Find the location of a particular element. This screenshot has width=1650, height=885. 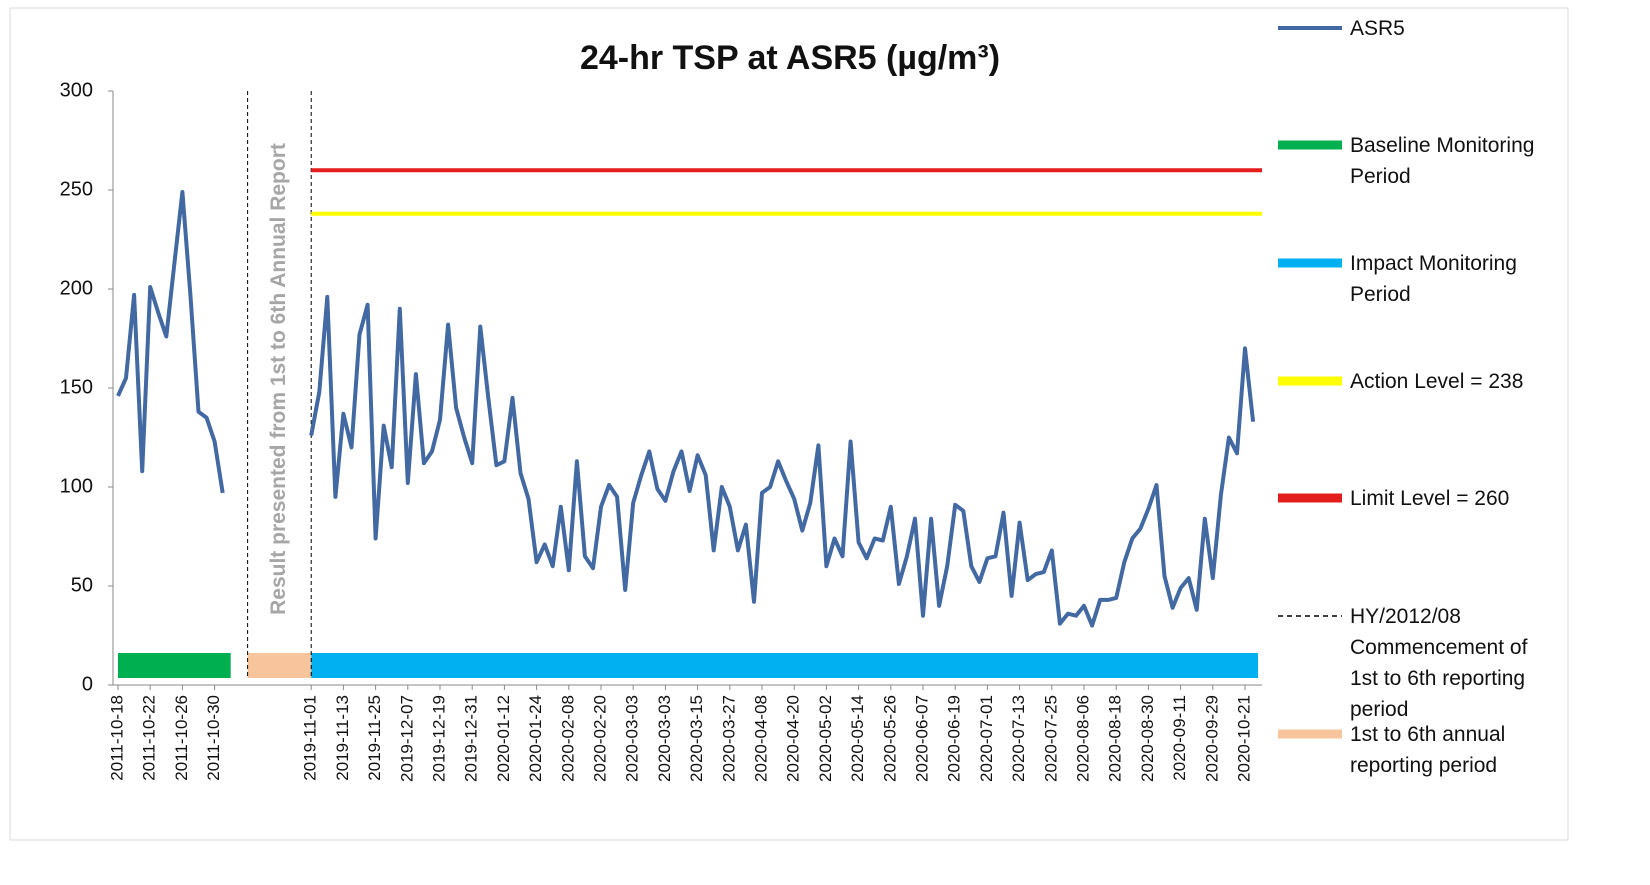

x-tick-label: 2020-07-25 is located at coordinates (1050, 738).